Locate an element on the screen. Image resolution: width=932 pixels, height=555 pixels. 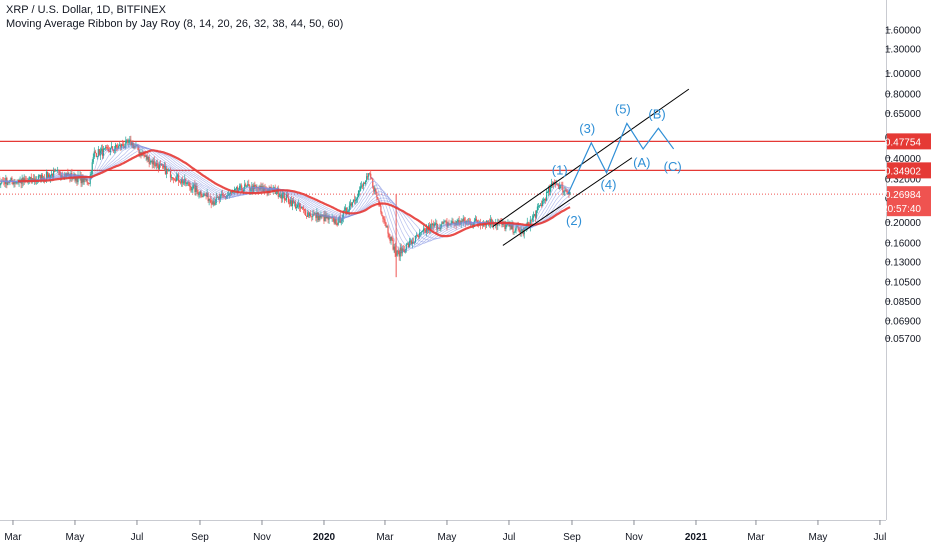
price-tick-label: 0.20000 is located at coordinates (903, 223).